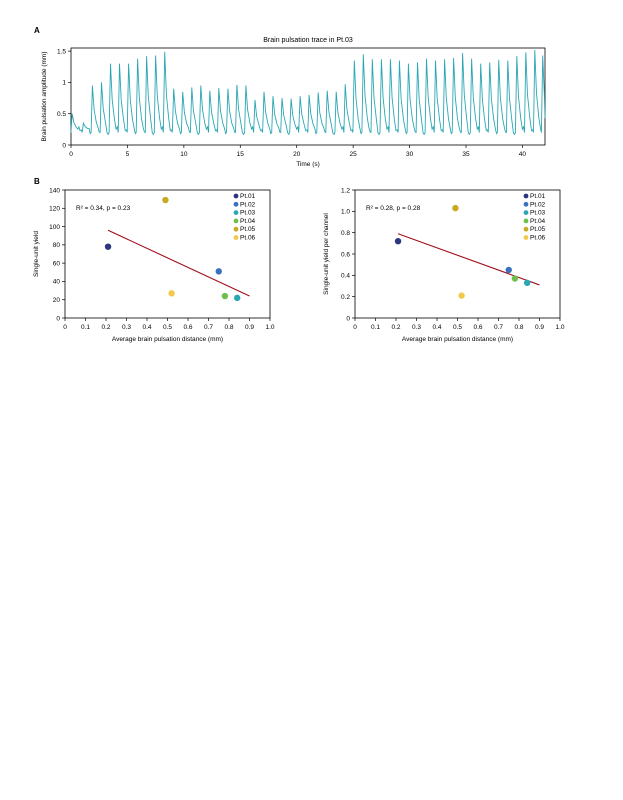 Image resolution: width=623 pixels, height=800 pixels. What do you see at coordinates (410, 154) in the screenshot?
I see `x-tick-label: 30` at bounding box center [410, 154].